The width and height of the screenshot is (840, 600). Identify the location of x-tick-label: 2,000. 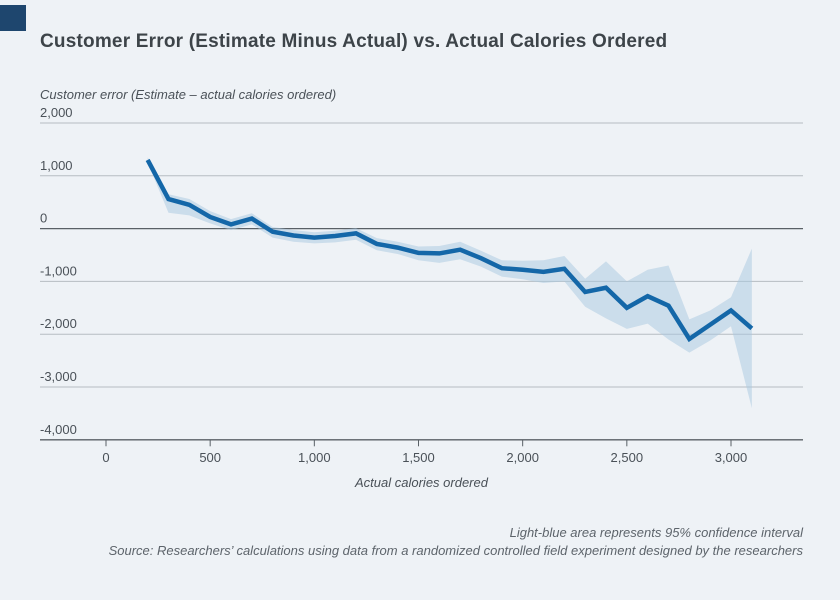
(522, 457).